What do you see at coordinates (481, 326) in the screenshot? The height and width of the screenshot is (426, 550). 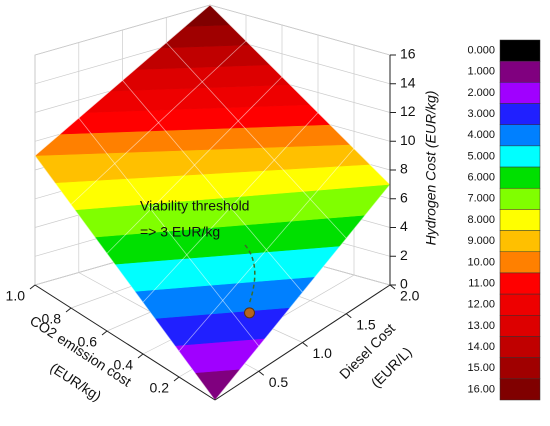 I see `colorbar-label: 13.00` at bounding box center [481, 326].